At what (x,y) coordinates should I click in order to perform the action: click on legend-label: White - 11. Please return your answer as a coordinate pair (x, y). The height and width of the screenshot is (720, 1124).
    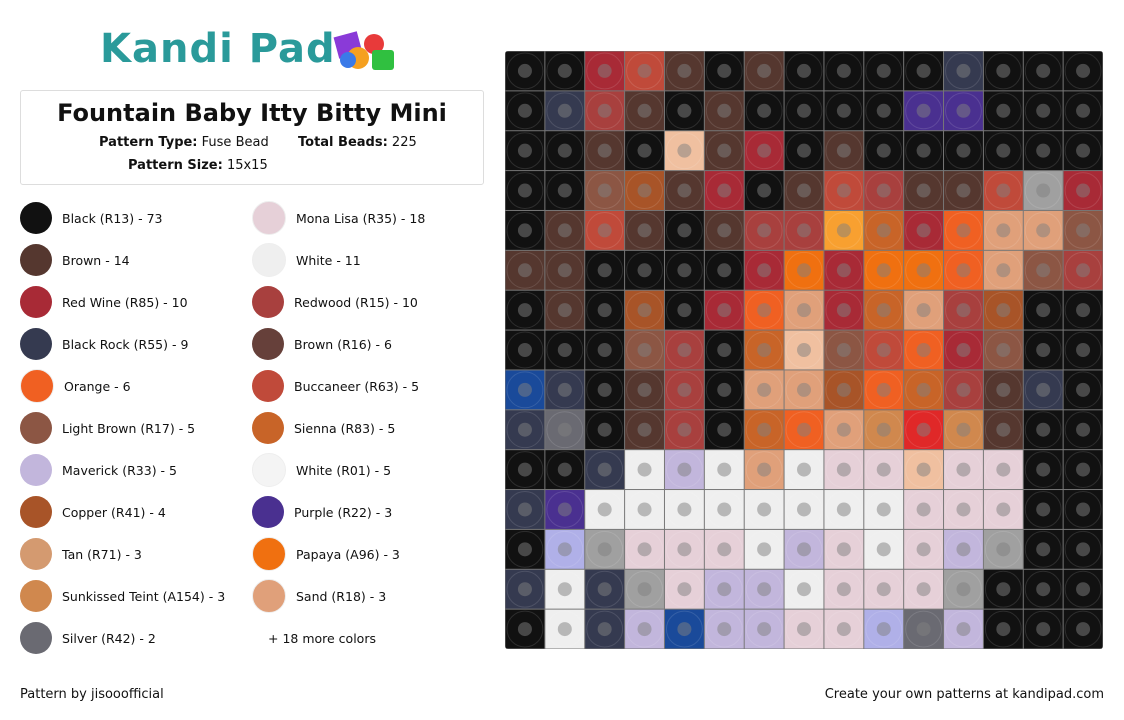
    Looking at the image, I should click on (328, 260).